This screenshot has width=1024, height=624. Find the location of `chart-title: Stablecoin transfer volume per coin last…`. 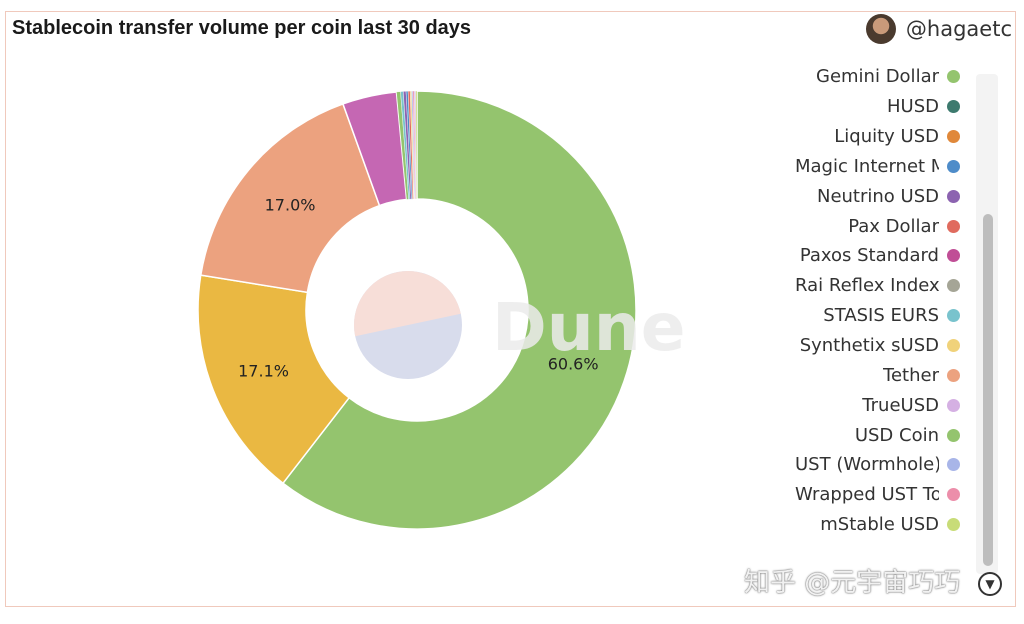

chart-title: Stablecoin transfer volume per coin last… is located at coordinates (242, 28).